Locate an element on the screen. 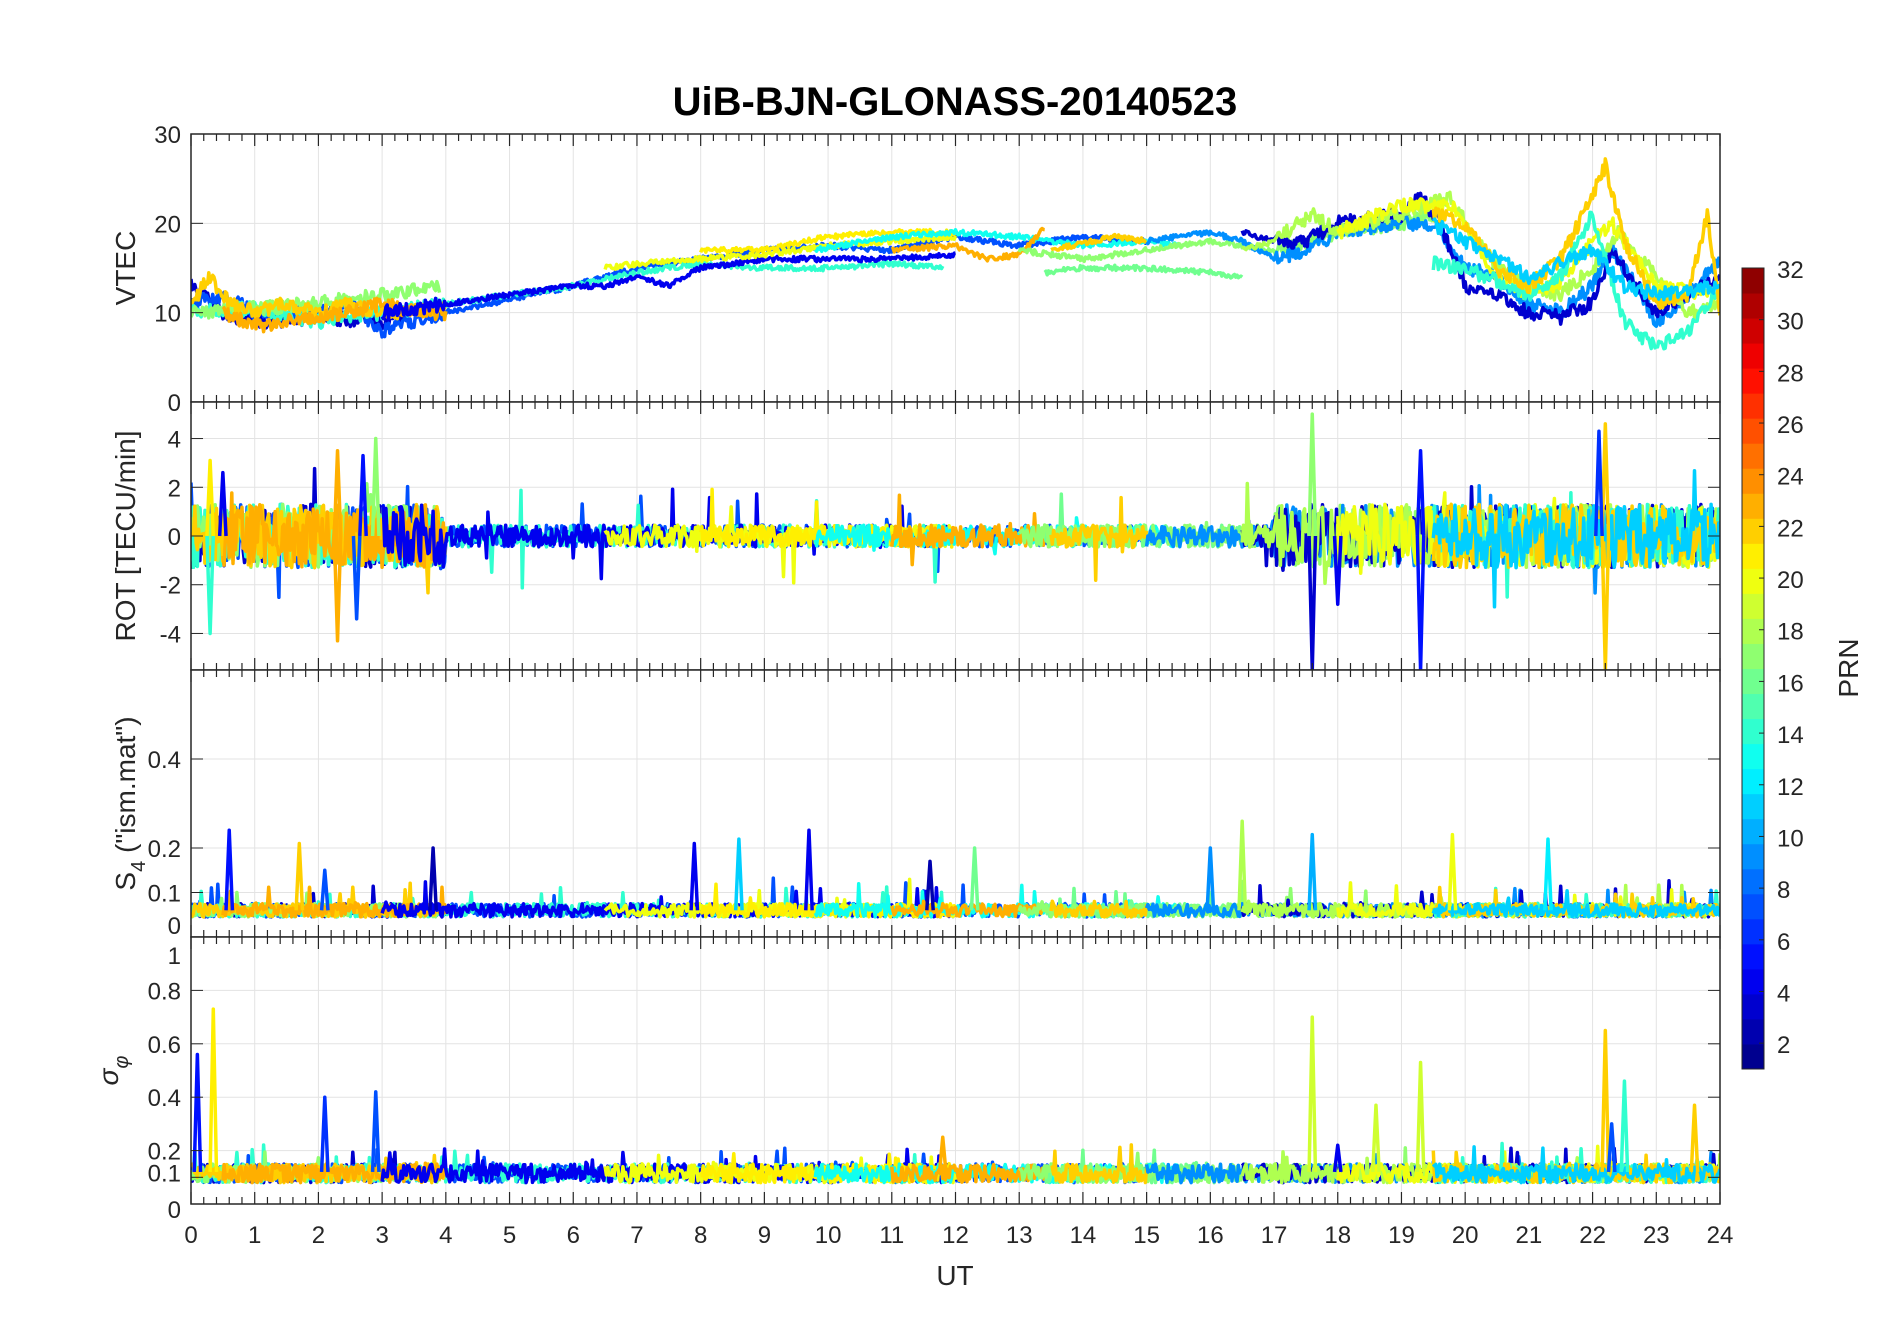  x-tick-label: 5 is located at coordinates (509, 1235).